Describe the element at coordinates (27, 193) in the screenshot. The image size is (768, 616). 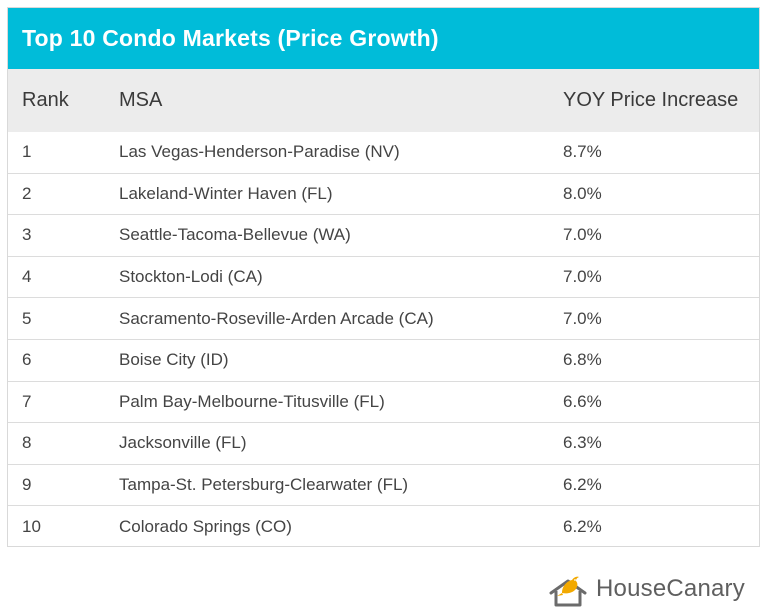
I see `rank-cell: 2` at that location.